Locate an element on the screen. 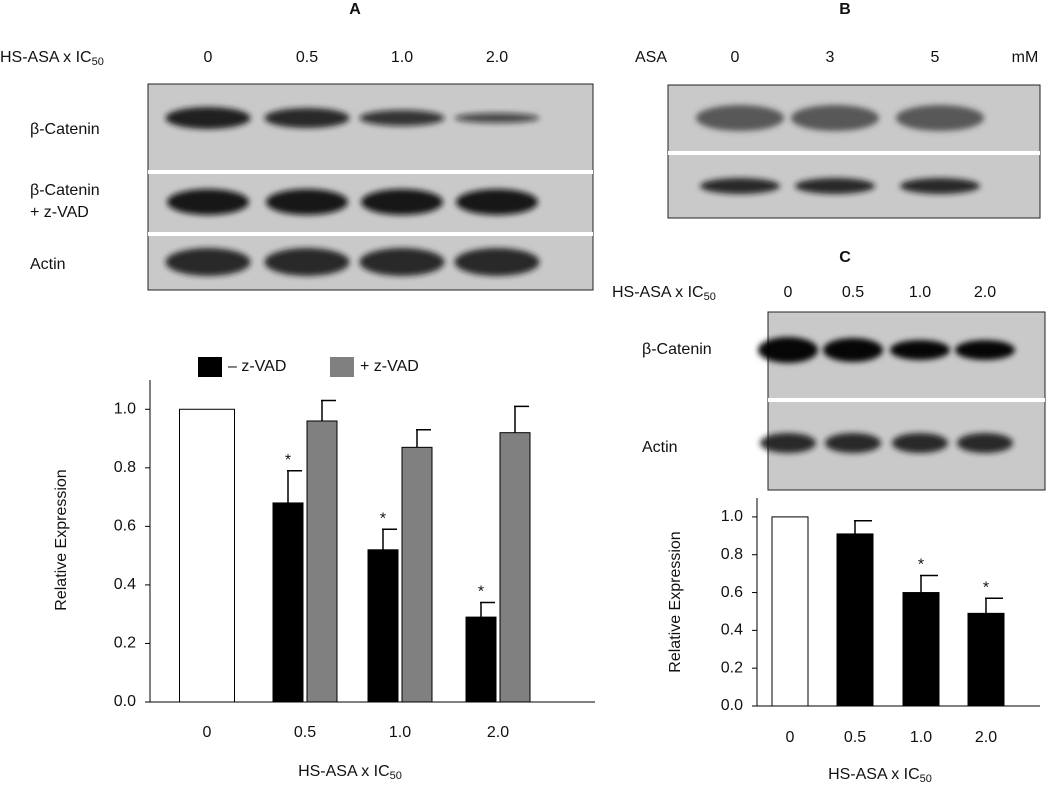 Image resolution: width=1050 pixels, height=788 pixels. row-label: + z-VAD is located at coordinates (59, 212).